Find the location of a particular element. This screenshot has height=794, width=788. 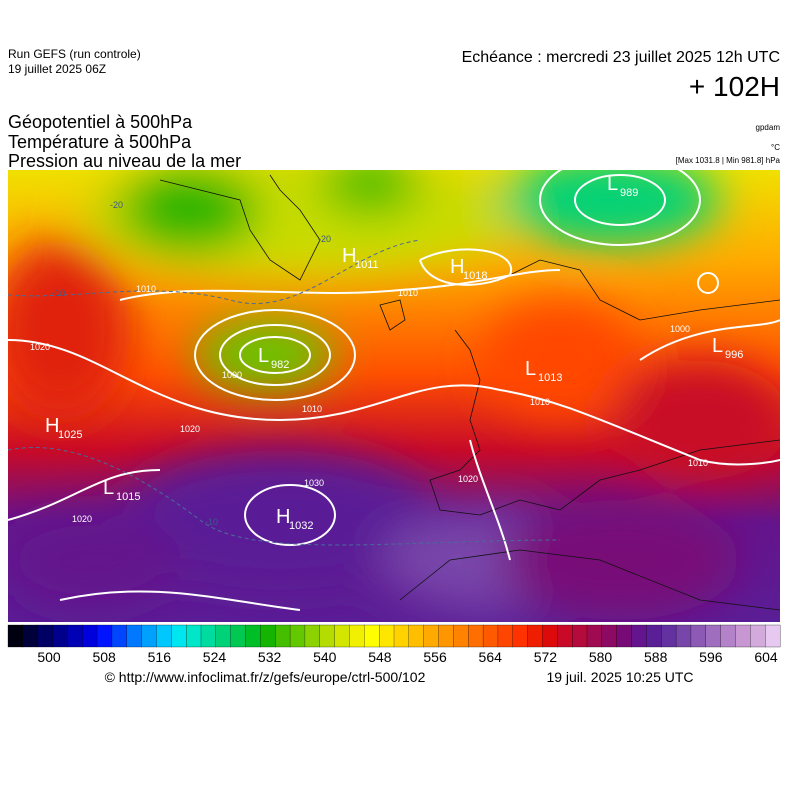

colorbar-tick-label: 508 is located at coordinates (104, 657).